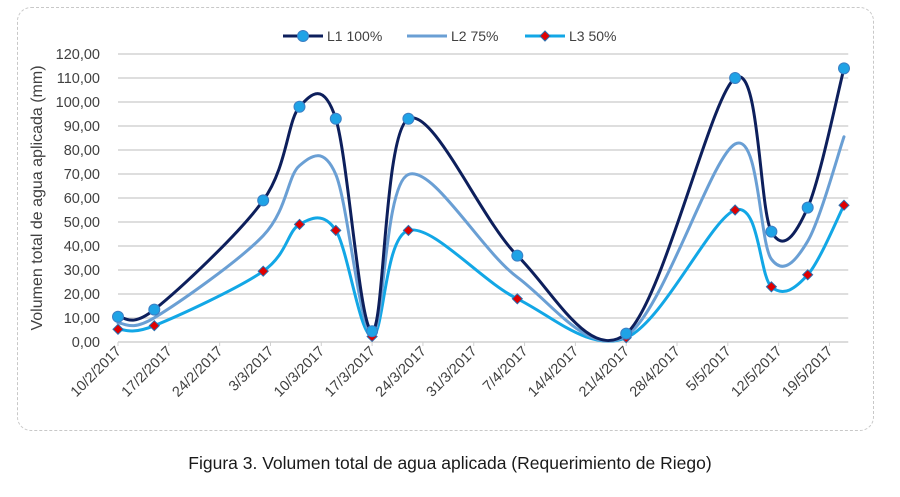 This screenshot has width=900, height=497. What do you see at coordinates (78, 103) in the screenshot?
I see `y-tick-label: 100,00` at bounding box center [78, 103].